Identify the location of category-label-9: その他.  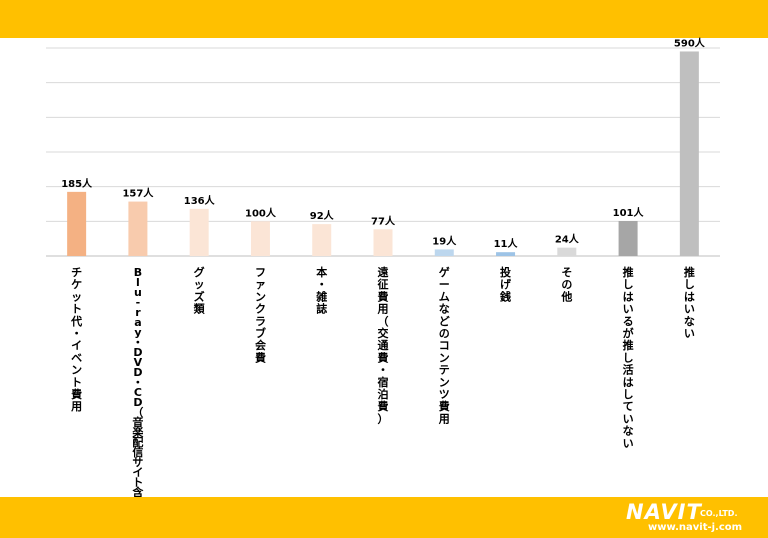
(566, 284).